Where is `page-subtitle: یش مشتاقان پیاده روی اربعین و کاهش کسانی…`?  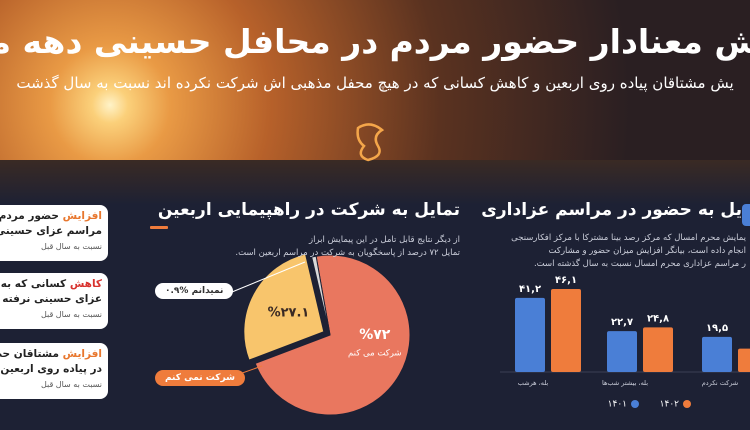 page-subtitle: یش مشتاقان پیاده روی اربعین و کاهش کسانی… is located at coordinates (375, 83).